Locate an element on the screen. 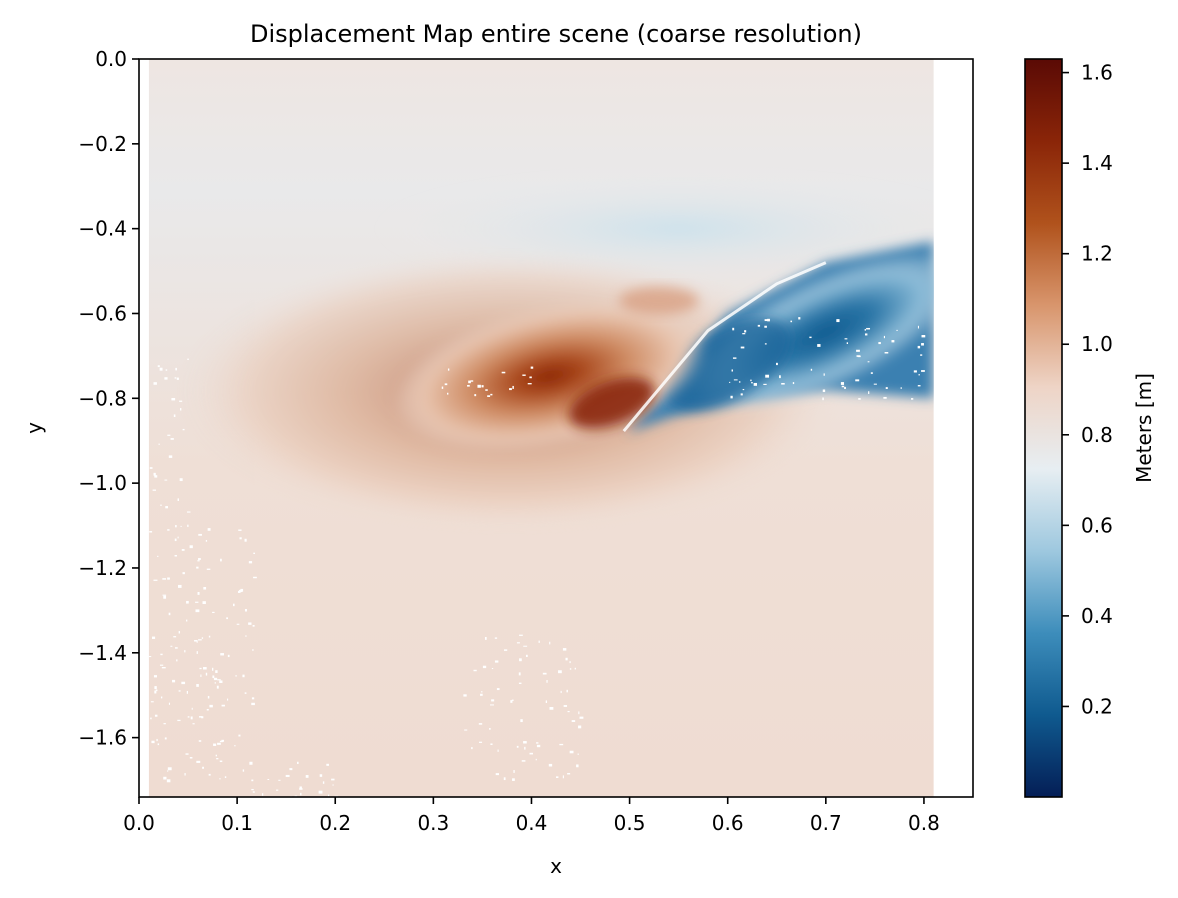  colorbar is located at coordinates (1043, 428).